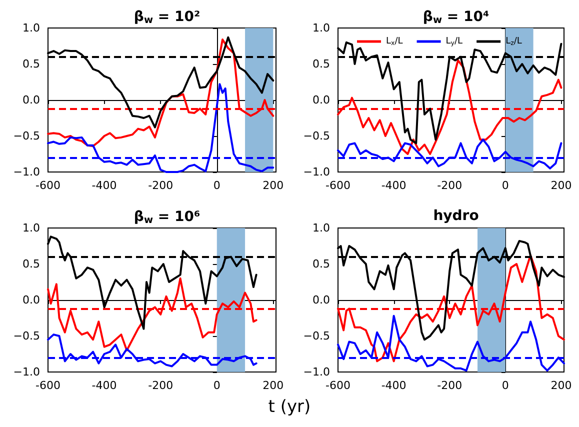  I want to click on chart-title: hydro, so click(456, 216).